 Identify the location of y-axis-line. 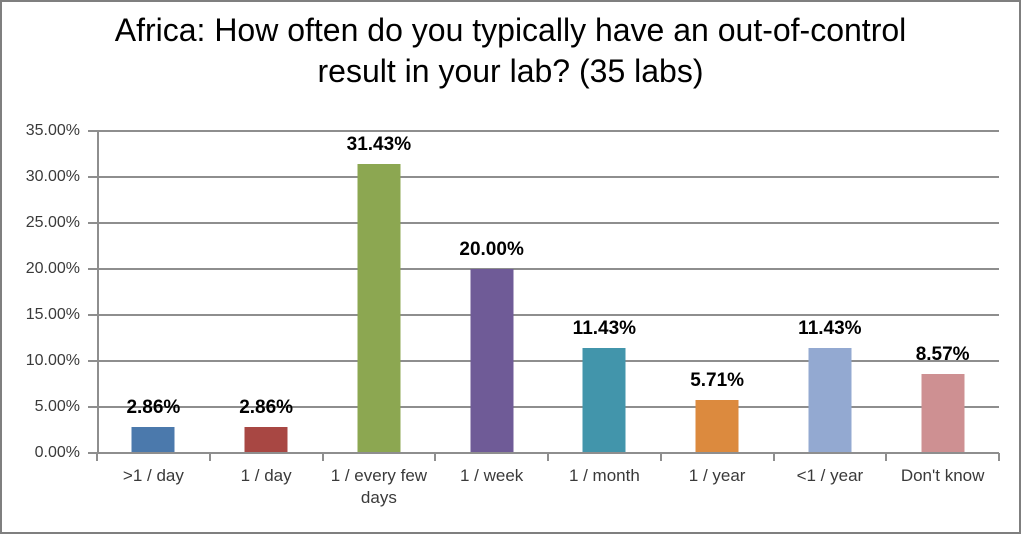
(98, 292).